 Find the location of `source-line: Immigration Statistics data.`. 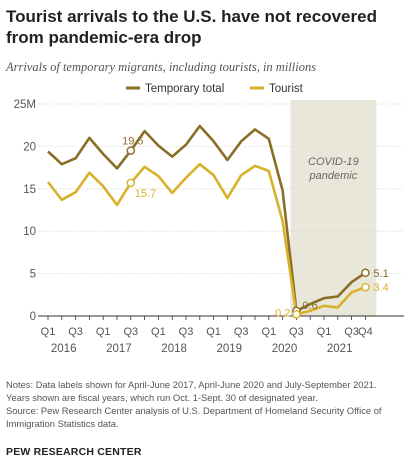

source-line: Immigration Statistics data. is located at coordinates (62, 423).